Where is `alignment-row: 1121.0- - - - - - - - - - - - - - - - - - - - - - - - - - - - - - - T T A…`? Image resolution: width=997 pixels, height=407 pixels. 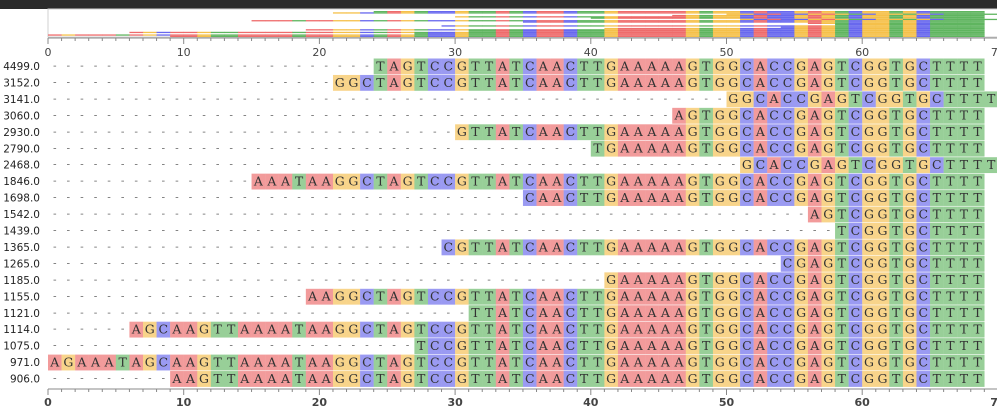
alignment-row: 1121.0- - - - - - - - - - - - - - - - - - - - - - - - - - - - - - - T T A… is located at coordinates (494, 313).